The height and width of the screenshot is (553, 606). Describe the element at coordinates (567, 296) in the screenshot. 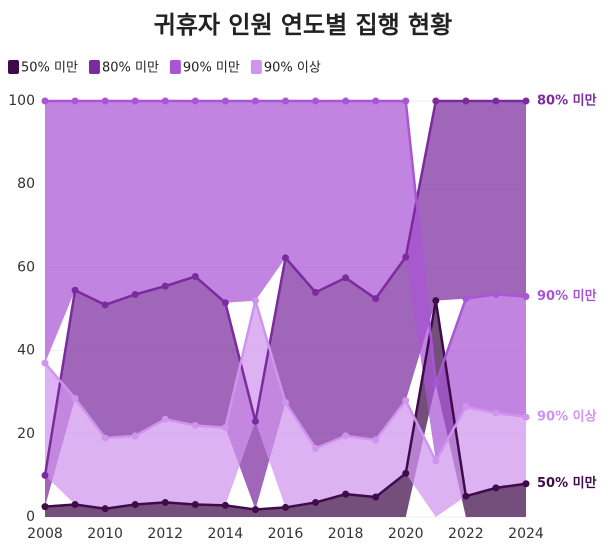

I see `end-label: 90% 미만` at that location.